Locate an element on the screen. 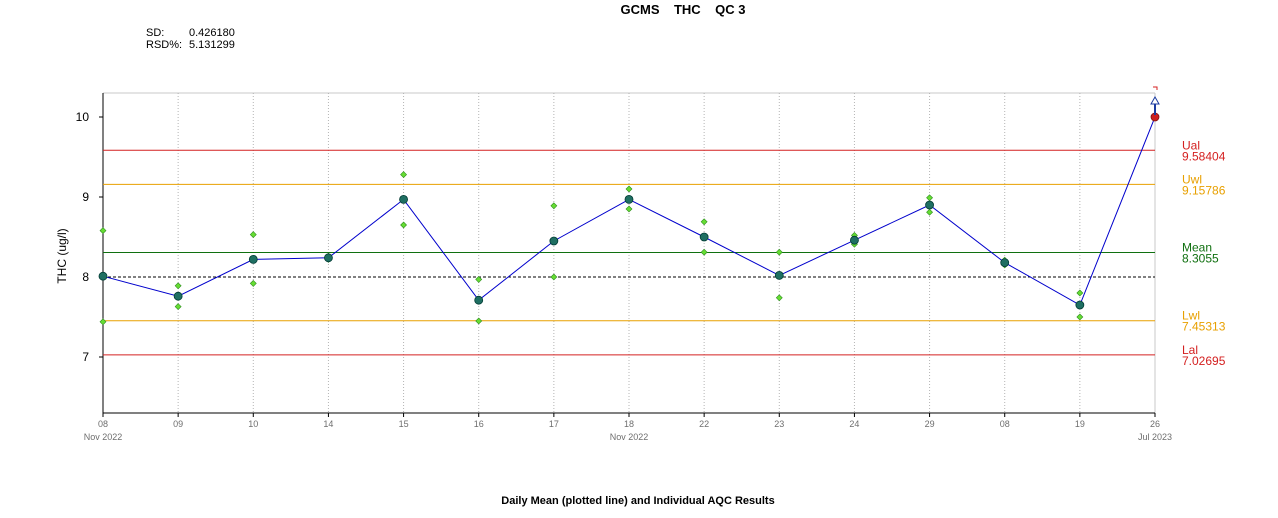 Image resolution: width=1278 pixels, height=518 pixels. stat-label: SD: is located at coordinates (155, 33).